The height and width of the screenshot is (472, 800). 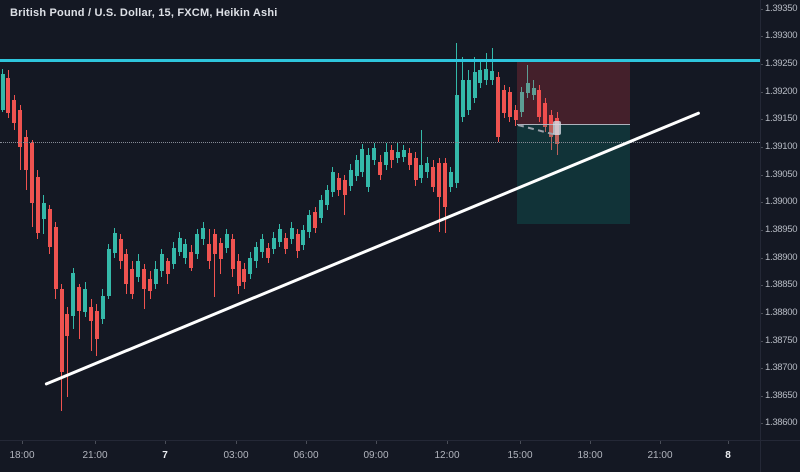 I want to click on short-position-profit-zone, so click(x=573, y=174).